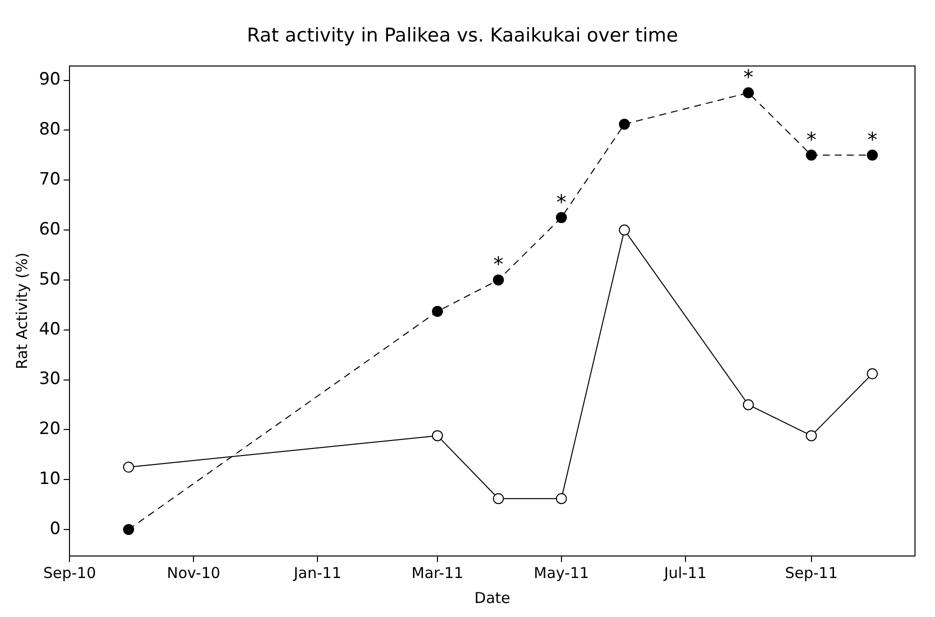  Describe the element at coordinates (492, 597) in the screenshot. I see `x-axis-title: Date` at that location.